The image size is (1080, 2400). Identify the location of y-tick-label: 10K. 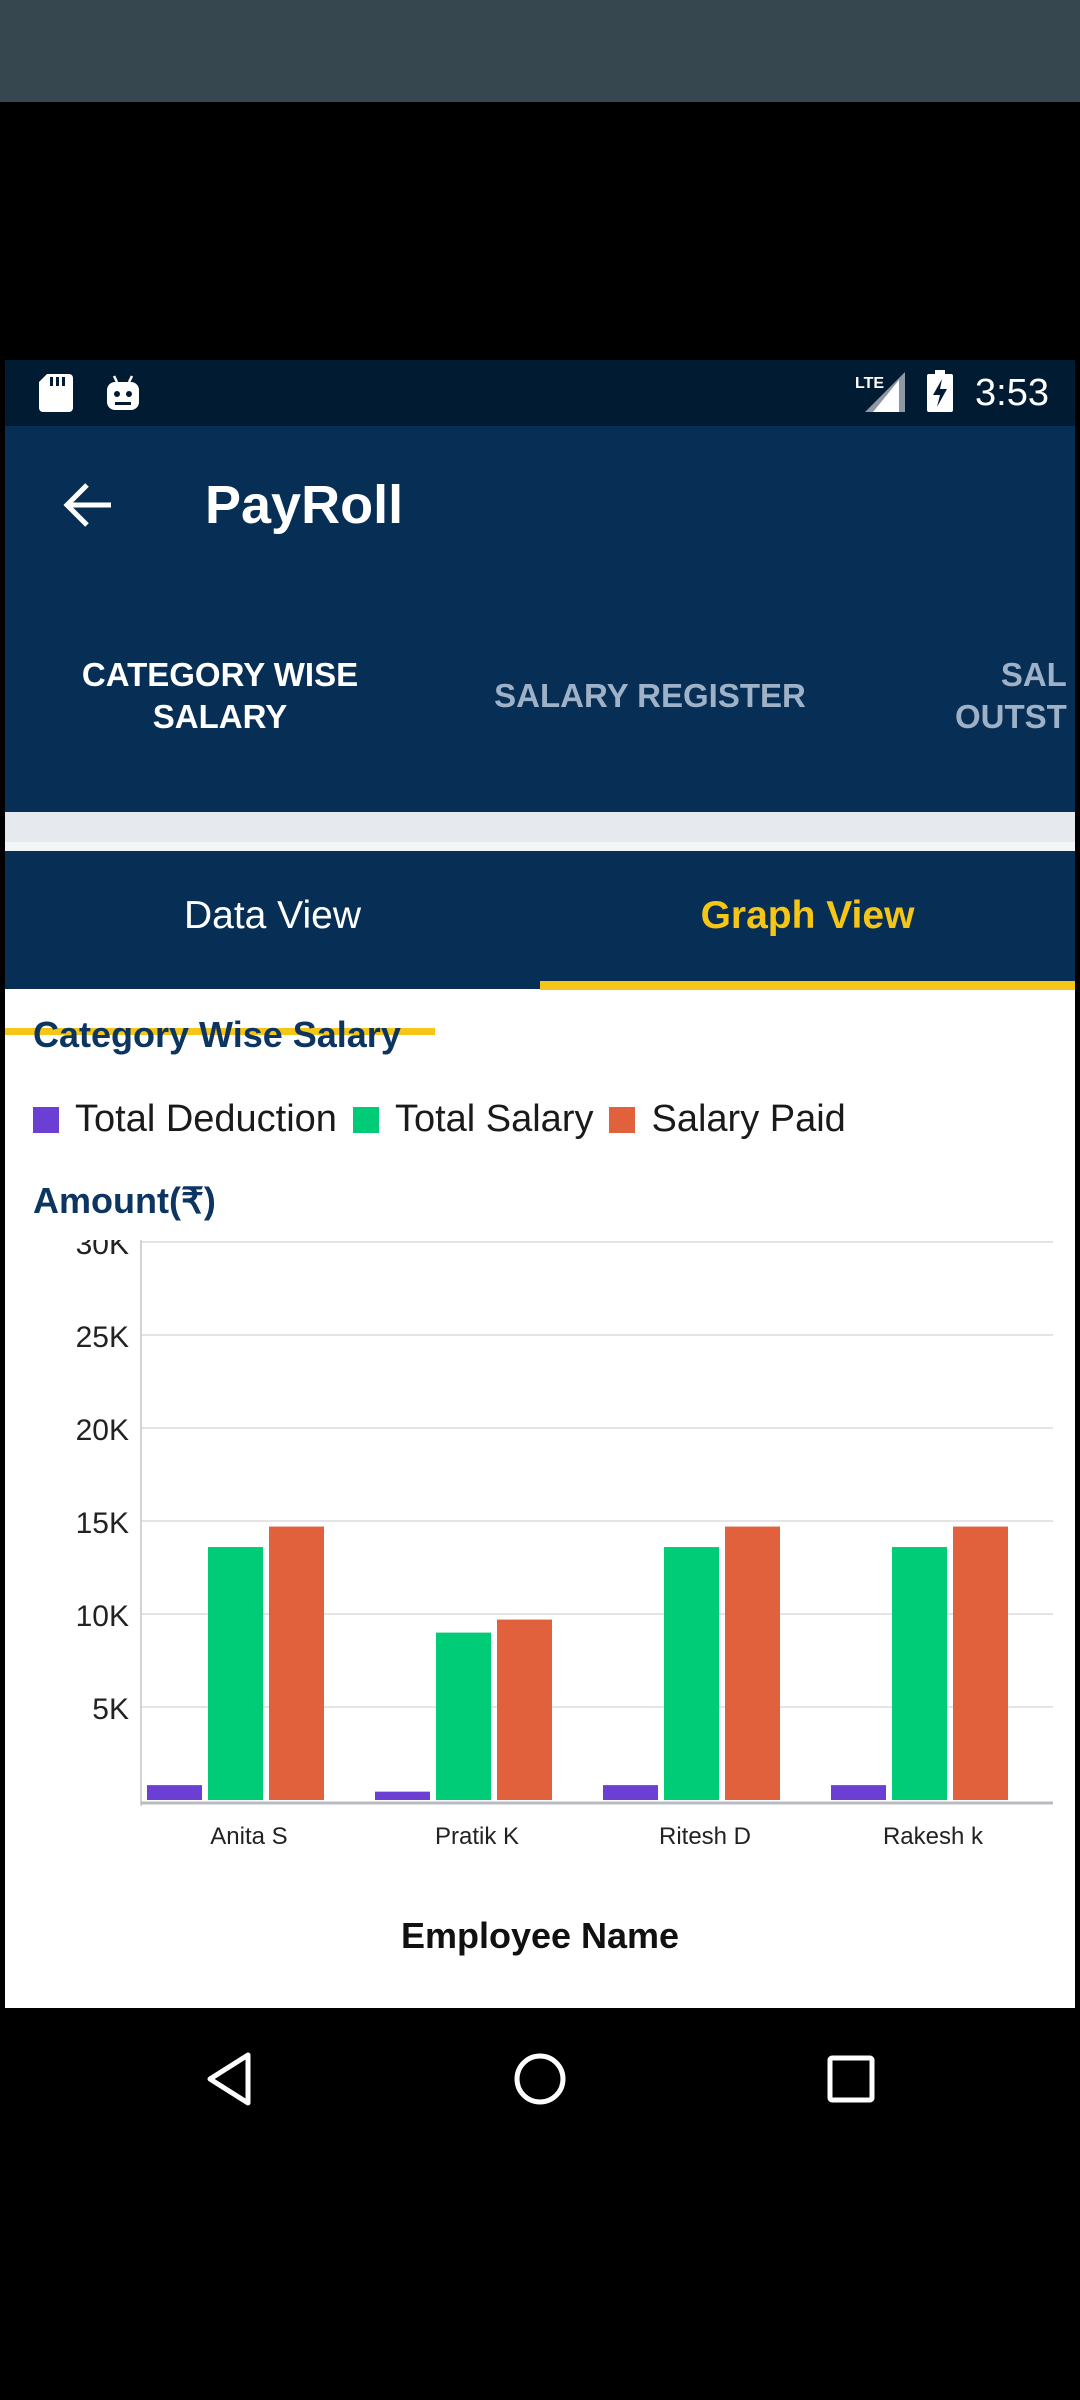
(102, 1616).